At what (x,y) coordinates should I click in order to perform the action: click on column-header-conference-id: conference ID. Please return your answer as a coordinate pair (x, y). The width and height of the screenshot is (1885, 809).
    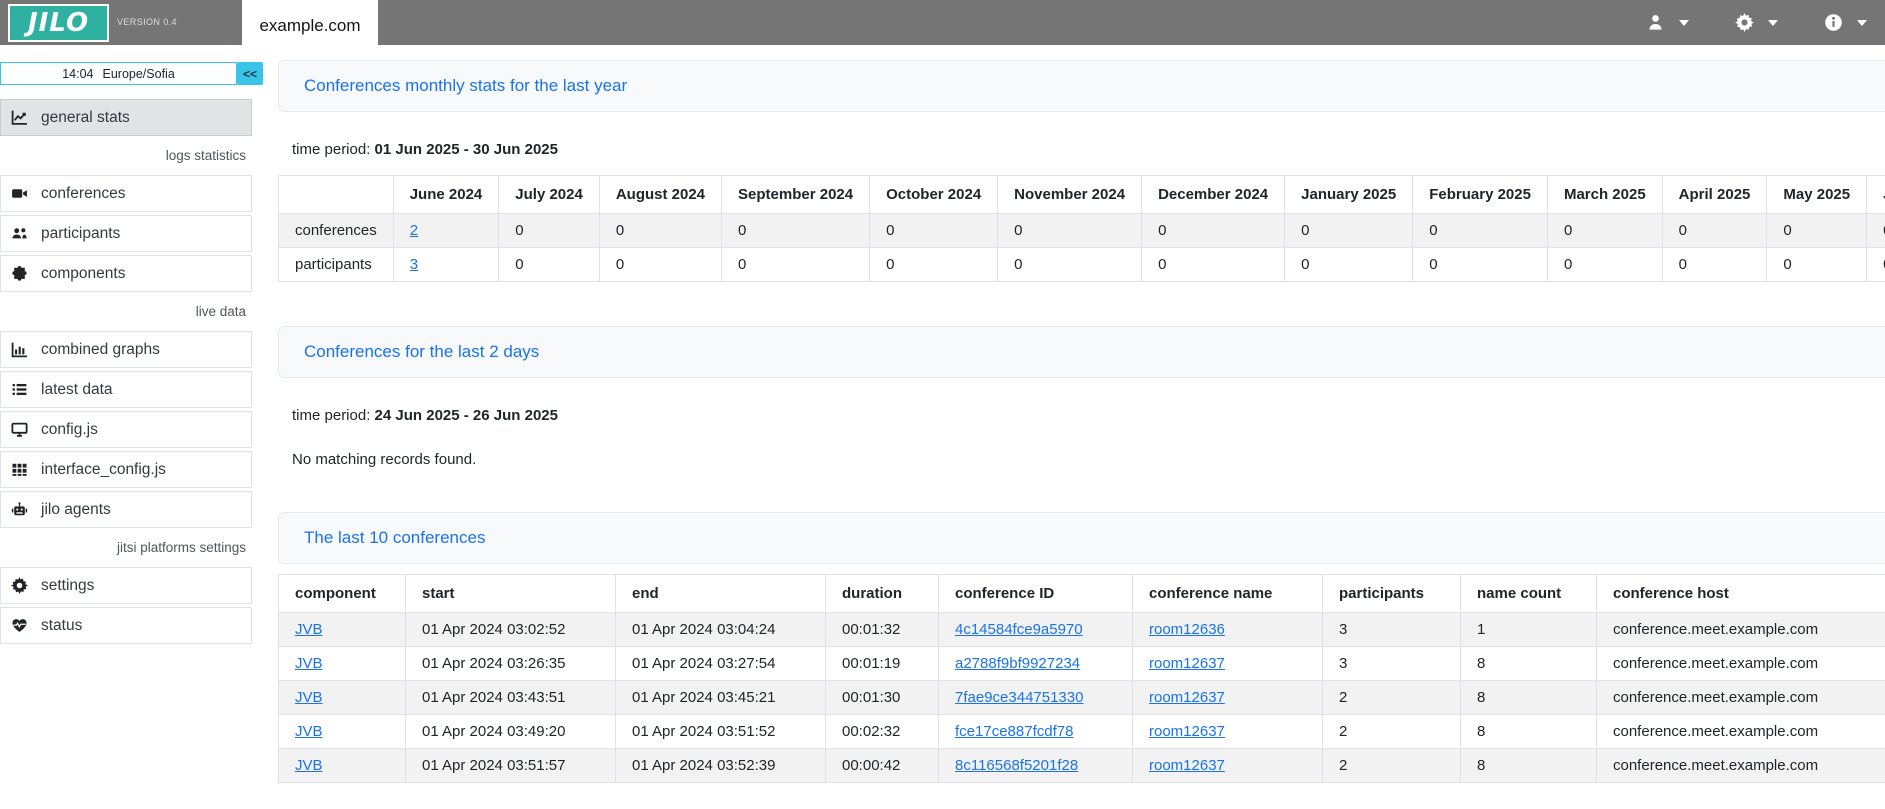
    Looking at the image, I should click on (1035, 593).